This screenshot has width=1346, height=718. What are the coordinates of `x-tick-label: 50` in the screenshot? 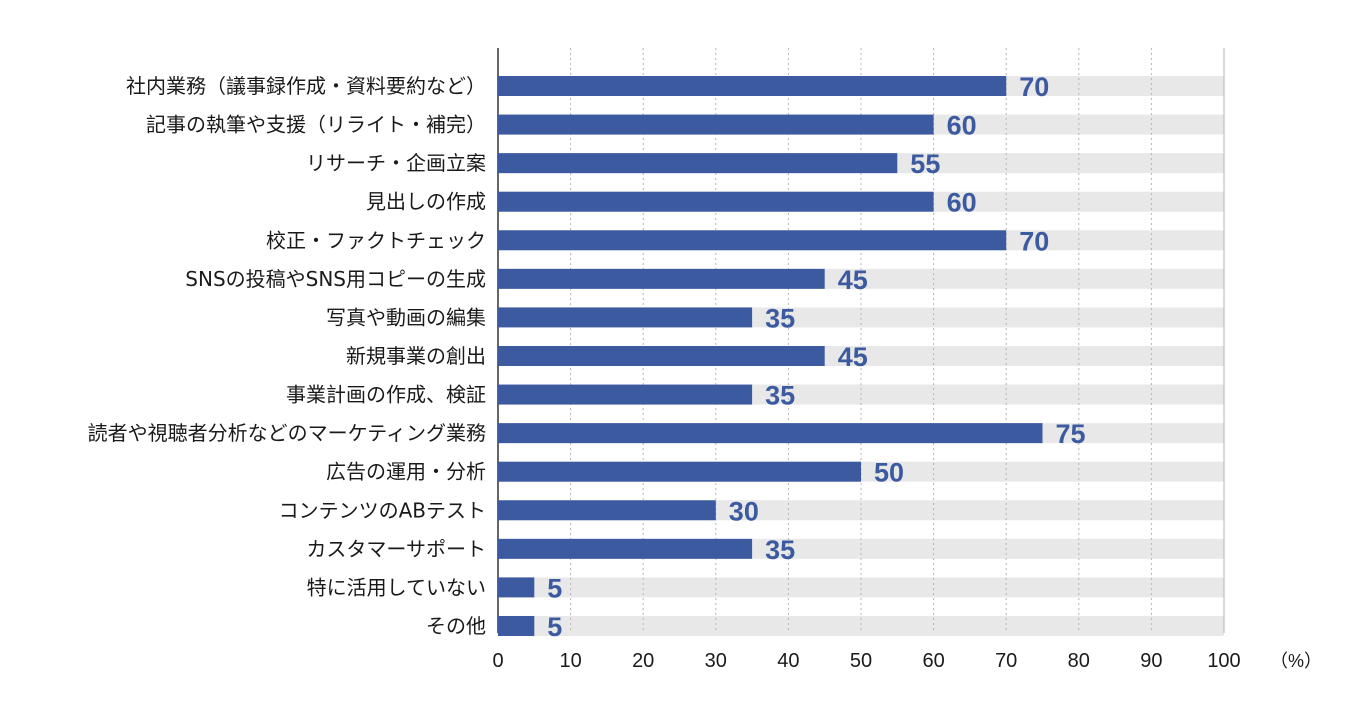 It's located at (861, 661).